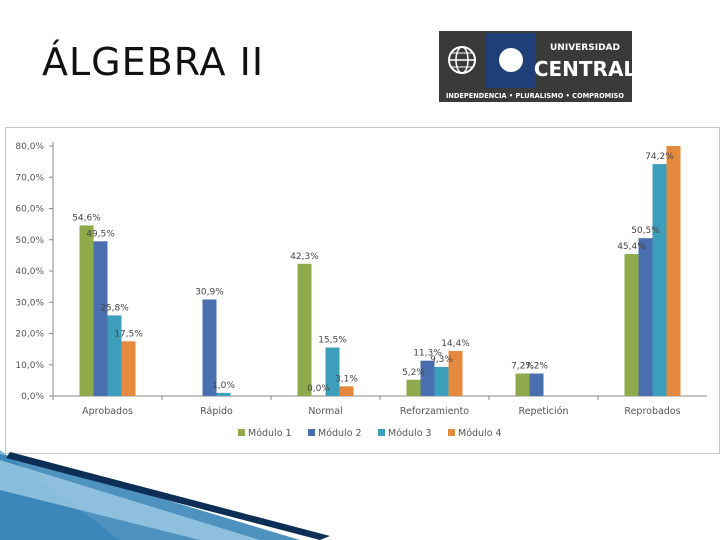 The image size is (720, 540). Describe the element at coordinates (32, 397) in the screenshot. I see `y-tick-label: 0,0%` at that location.